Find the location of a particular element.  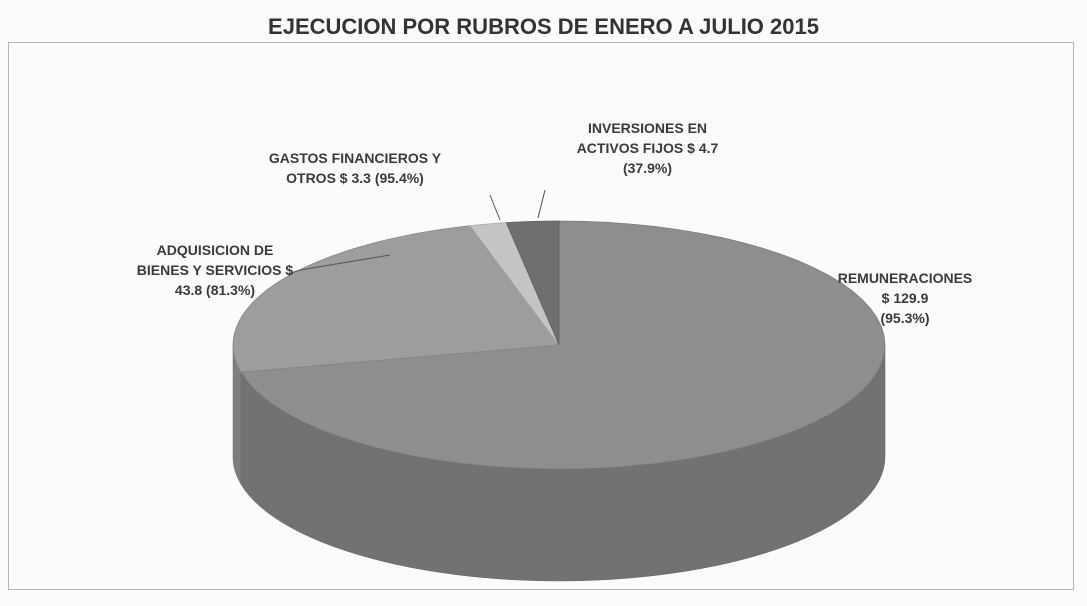

value-label: $ 4.7 (37.9%) is located at coordinates (670, 158).